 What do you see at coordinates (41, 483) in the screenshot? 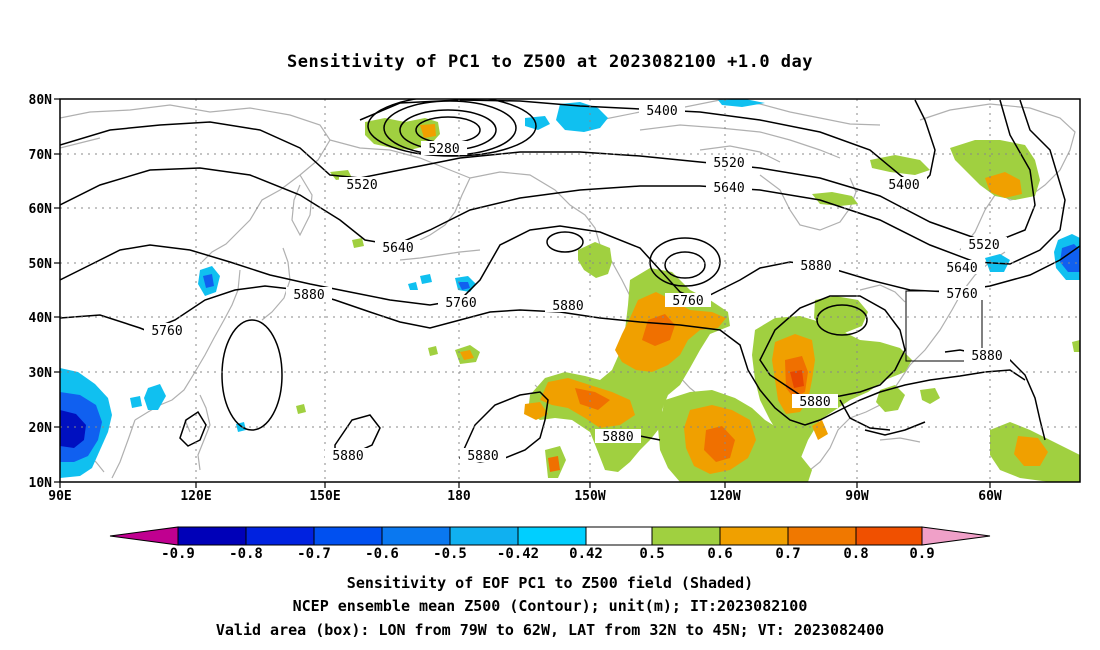
I see `lat-label: 10N` at bounding box center [41, 483].